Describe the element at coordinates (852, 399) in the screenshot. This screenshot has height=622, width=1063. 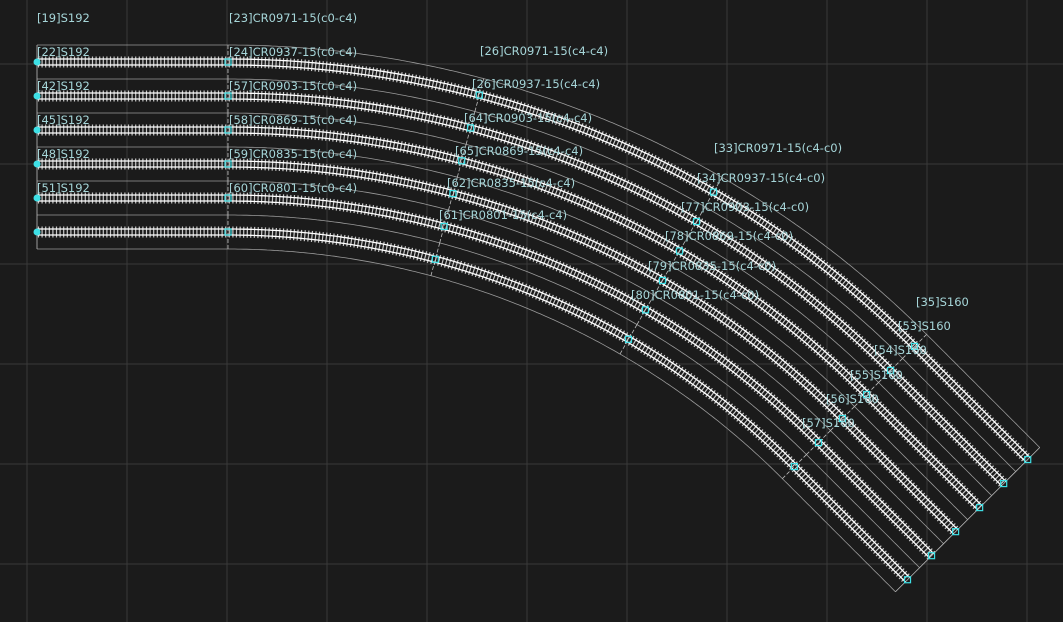
I see `label: [56]S160` at that location.